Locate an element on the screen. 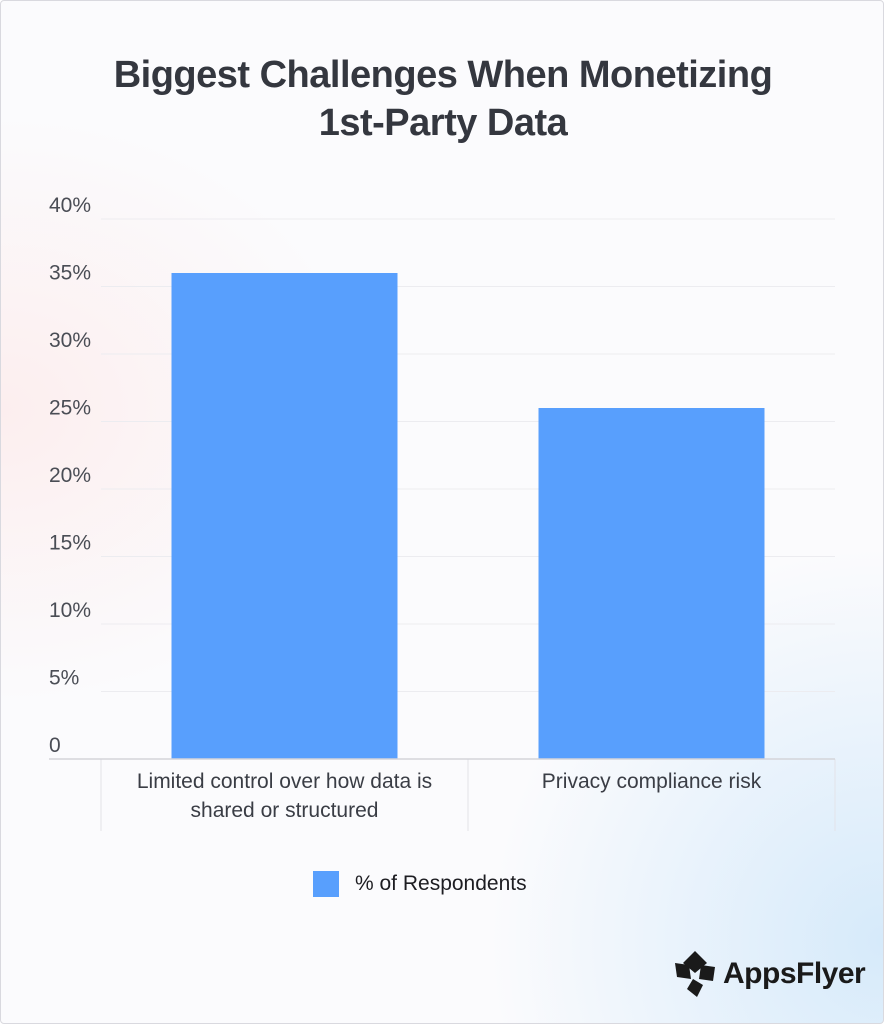 This screenshot has width=884, height=1025. x-category-label: shared or structured is located at coordinates (285, 810).